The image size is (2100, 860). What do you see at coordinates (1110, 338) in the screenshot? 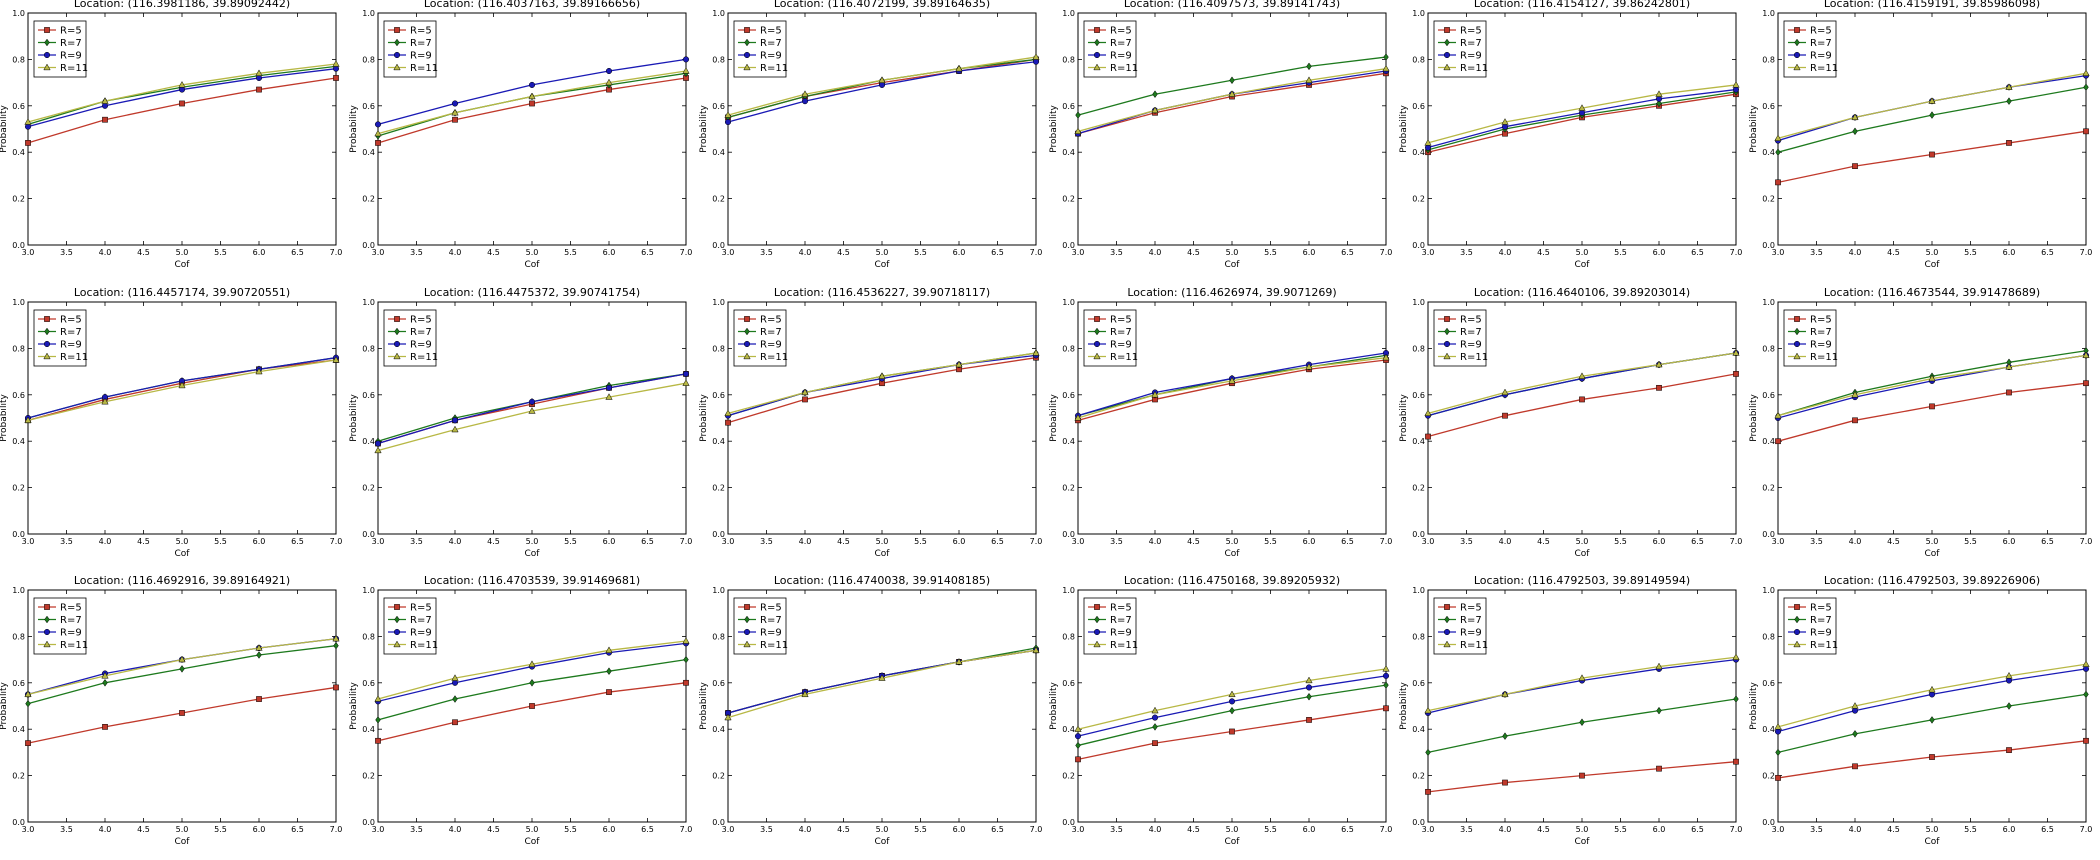
I see `legend: R=5R=7 R=9R=11` at bounding box center [1110, 338].